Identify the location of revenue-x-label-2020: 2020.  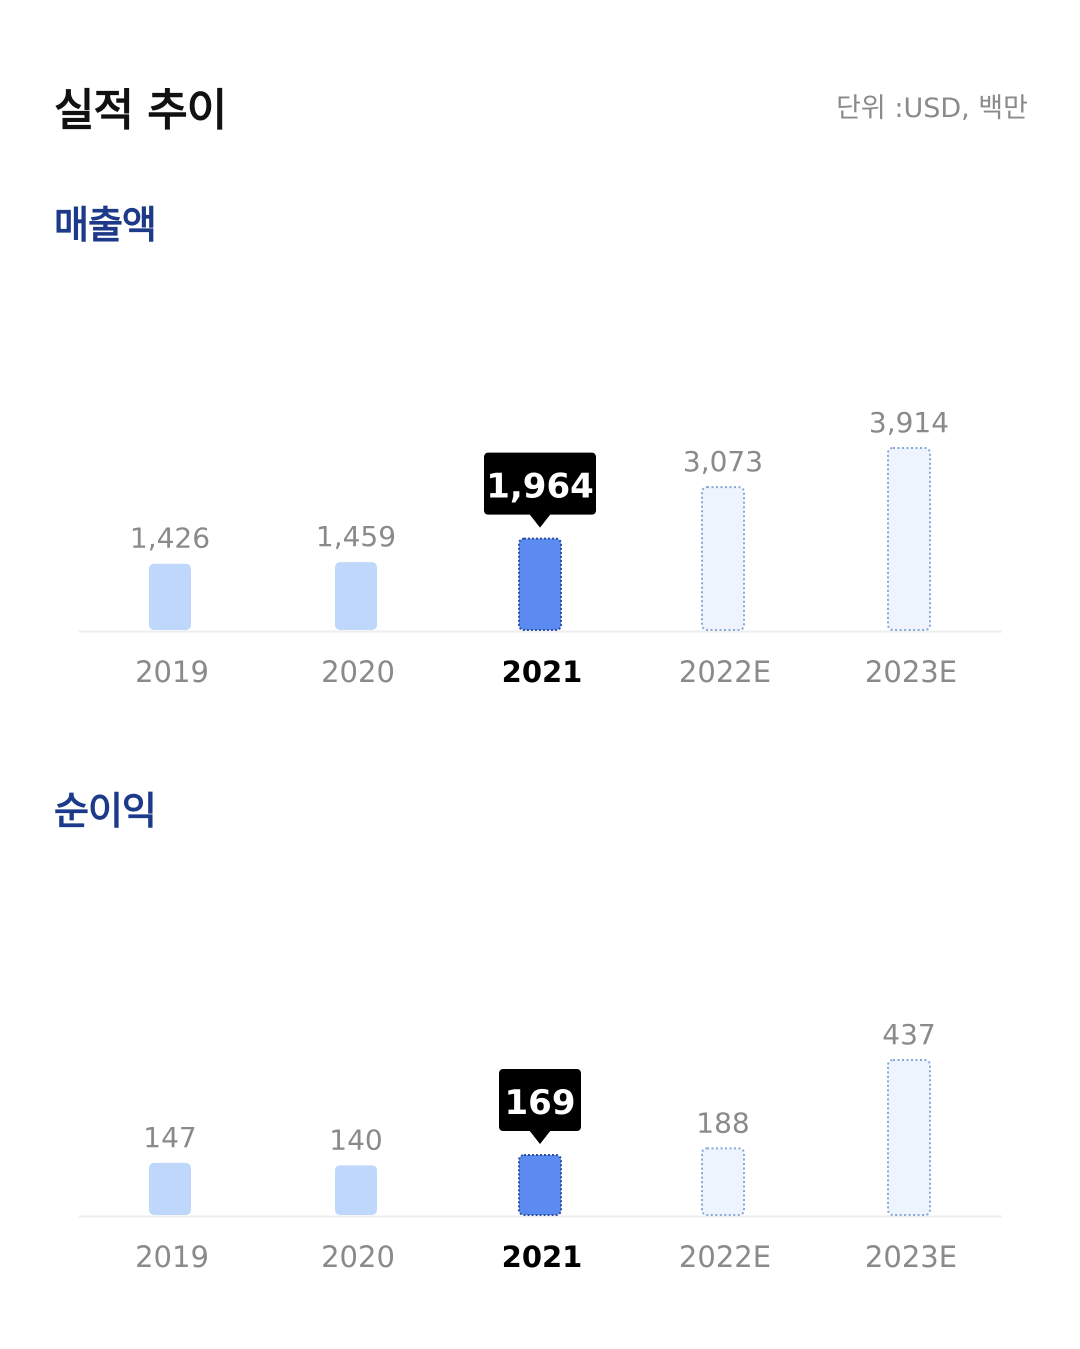
(358, 672).